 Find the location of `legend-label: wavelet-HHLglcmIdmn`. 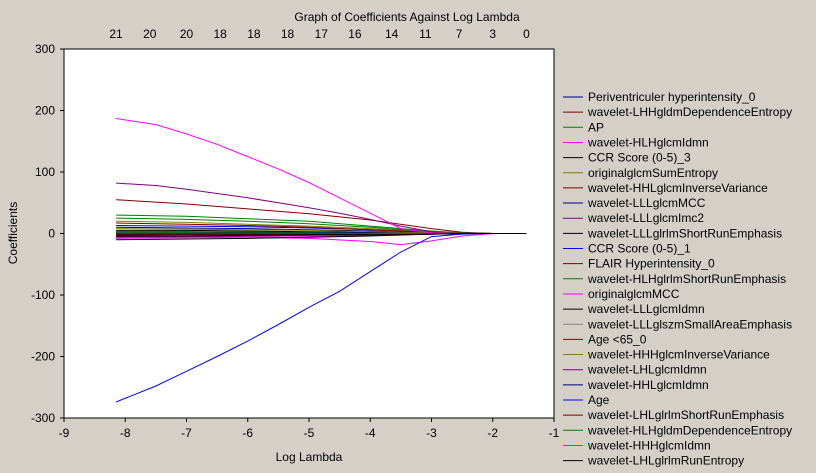

legend-label: wavelet-HHLglcmIdmn is located at coordinates (648, 385).